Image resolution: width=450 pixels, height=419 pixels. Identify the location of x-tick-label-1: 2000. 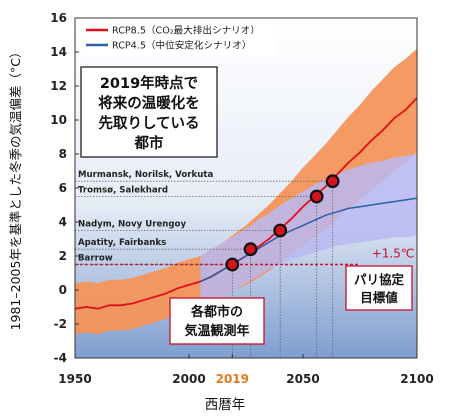
(188, 379).